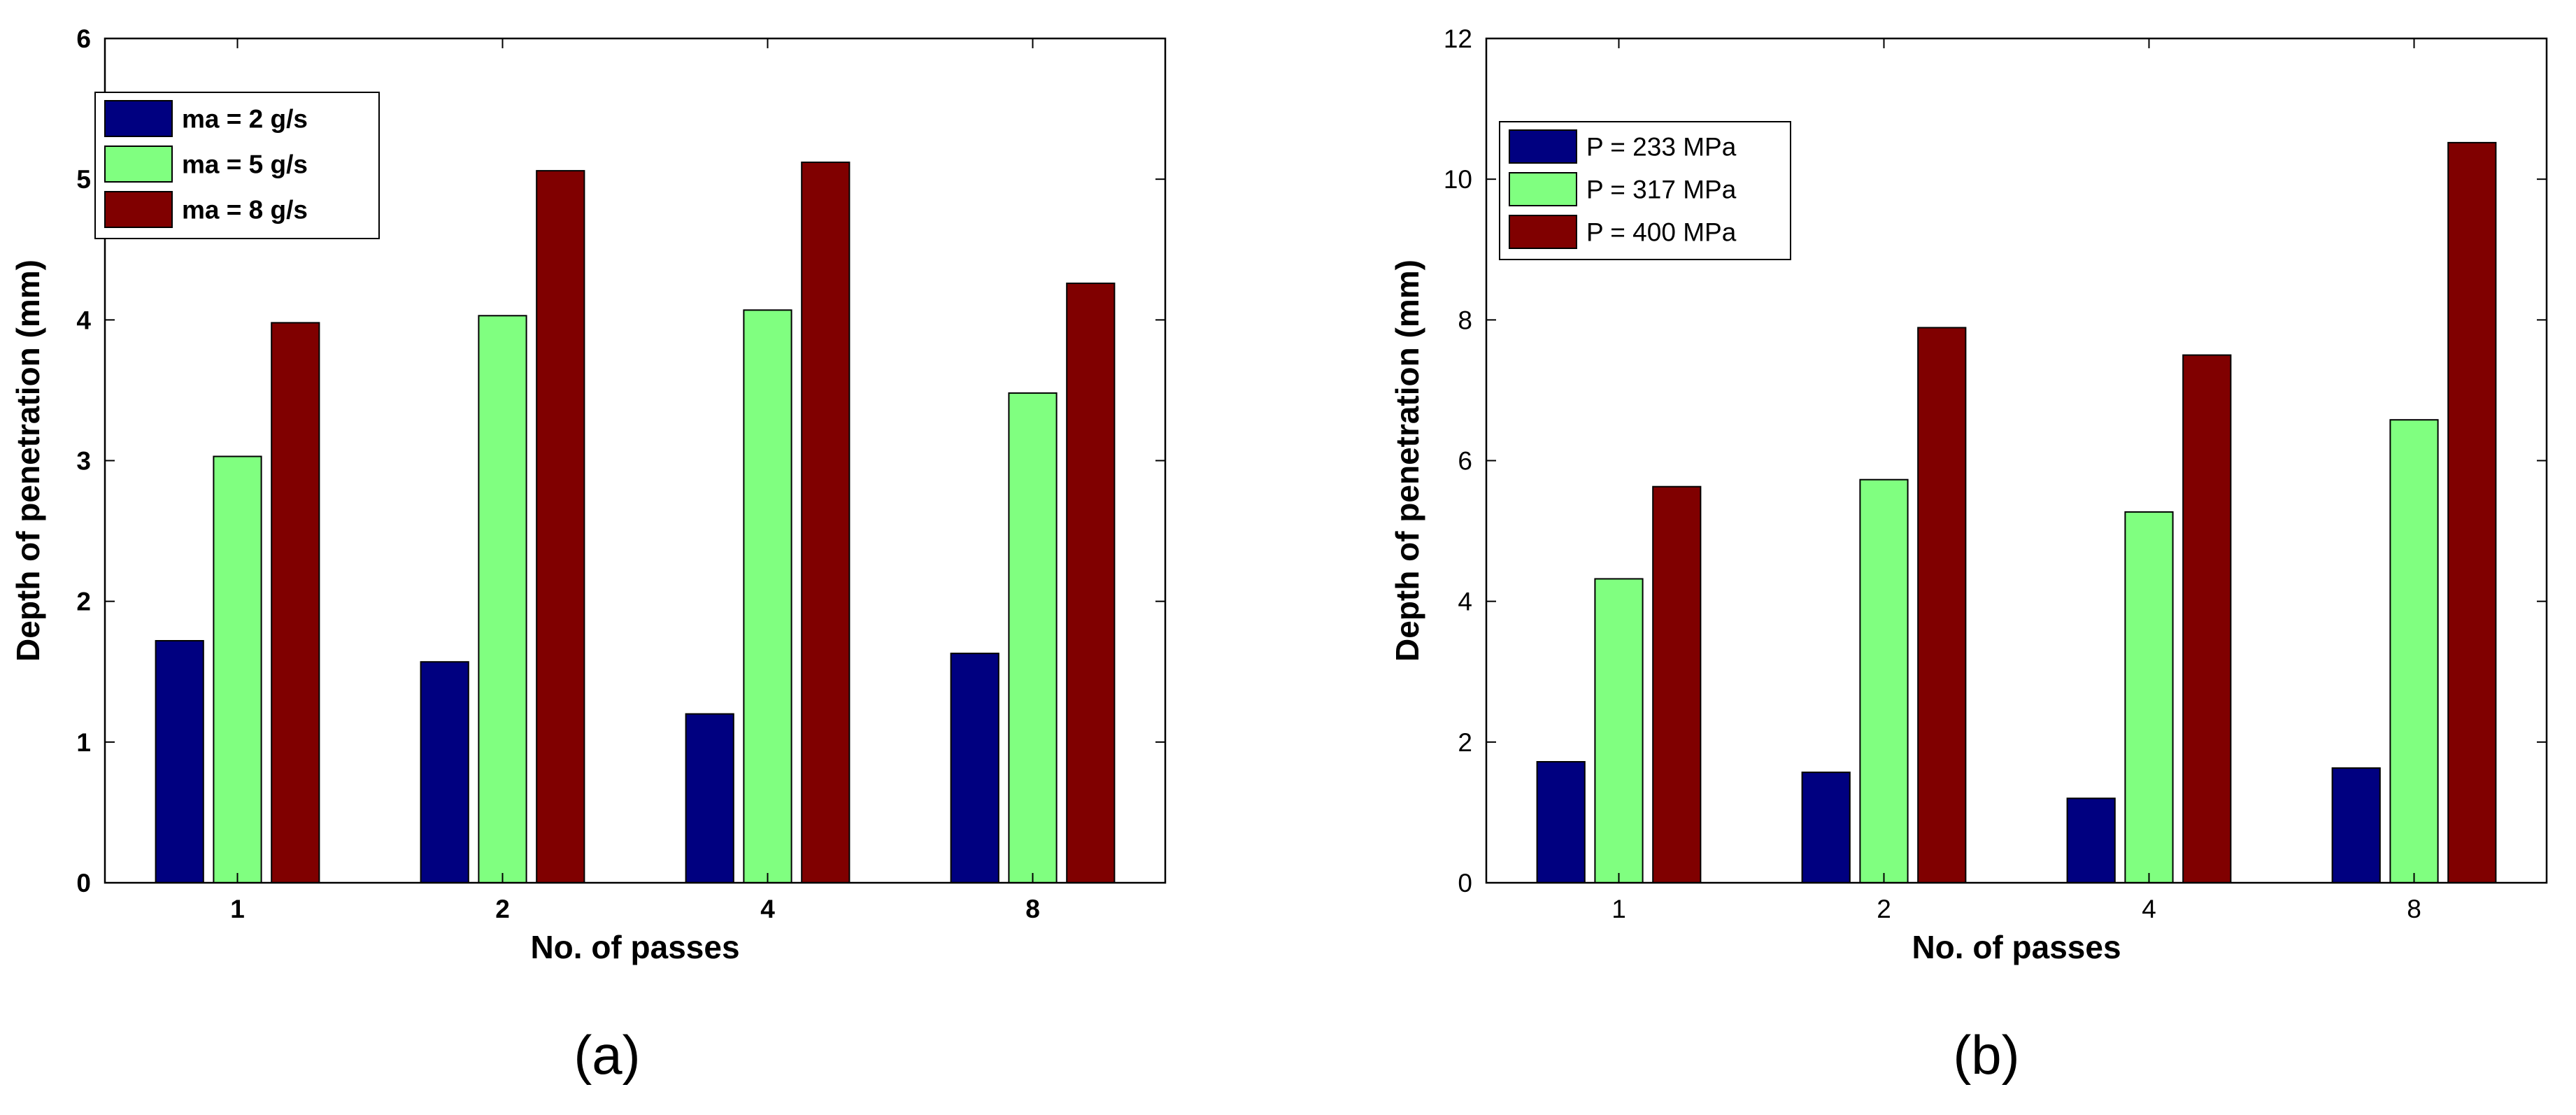  What do you see at coordinates (1661, 232) in the screenshot?
I see `legend-label: P = 400 MPa` at bounding box center [1661, 232].